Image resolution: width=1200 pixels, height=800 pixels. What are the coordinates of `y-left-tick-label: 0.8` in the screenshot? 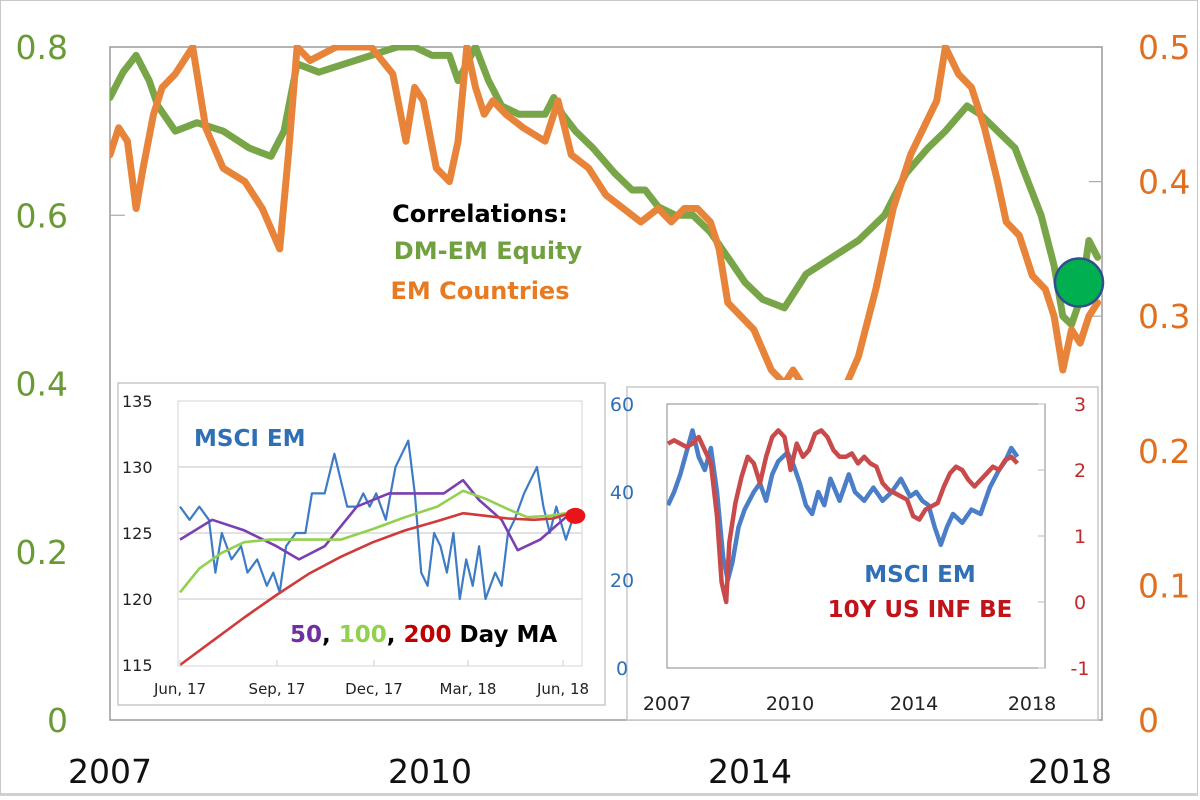 It's located at (42, 47).